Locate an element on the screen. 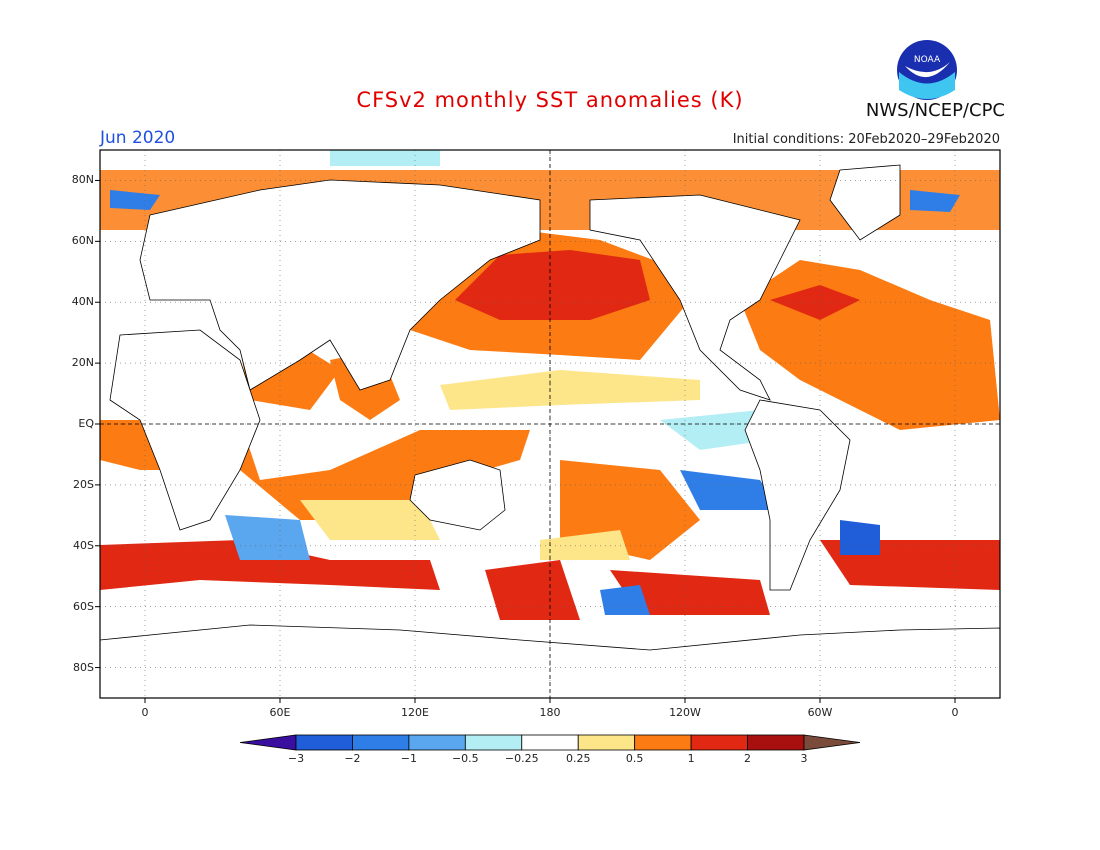 The width and height of the screenshot is (1100, 850). lon-tick-label: 60W is located at coordinates (820, 712).